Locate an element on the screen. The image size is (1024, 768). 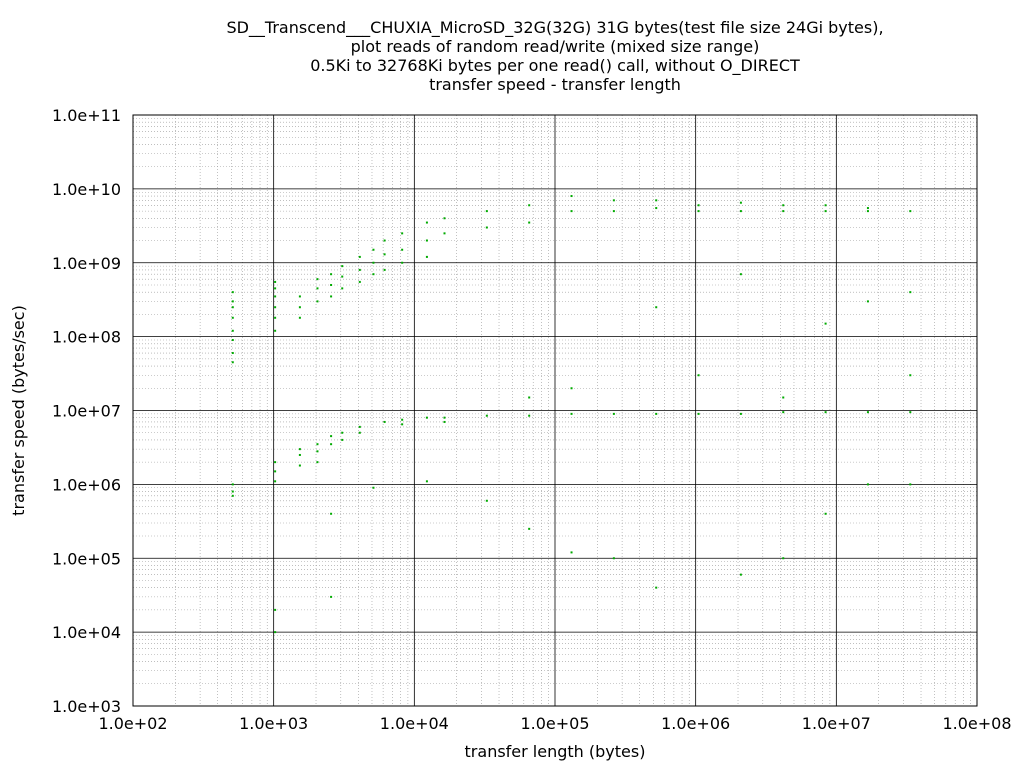
x-tick-label: 1.0e+04 is located at coordinates (414, 723).